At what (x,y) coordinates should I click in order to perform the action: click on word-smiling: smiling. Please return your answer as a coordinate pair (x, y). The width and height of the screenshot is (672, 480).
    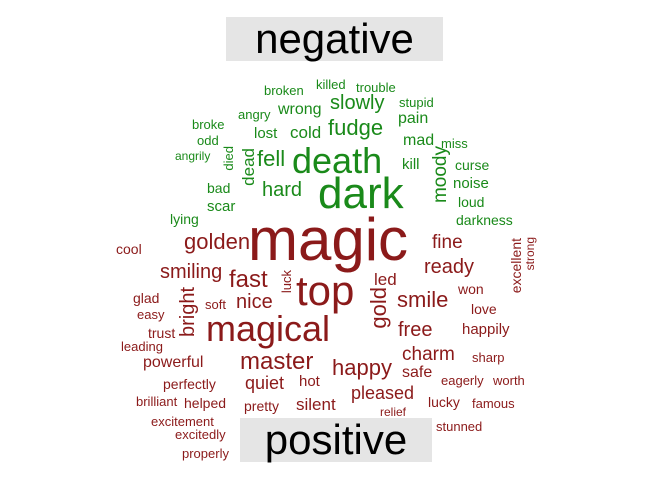
    Looking at the image, I should click on (191, 272).